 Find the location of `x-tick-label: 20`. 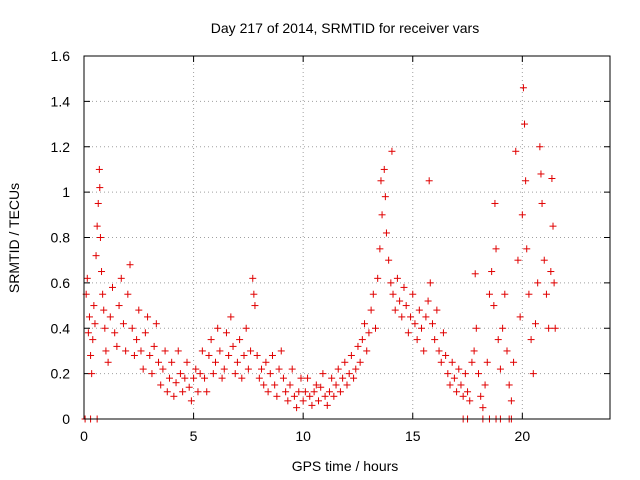

x-tick-label: 20 is located at coordinates (523, 436).